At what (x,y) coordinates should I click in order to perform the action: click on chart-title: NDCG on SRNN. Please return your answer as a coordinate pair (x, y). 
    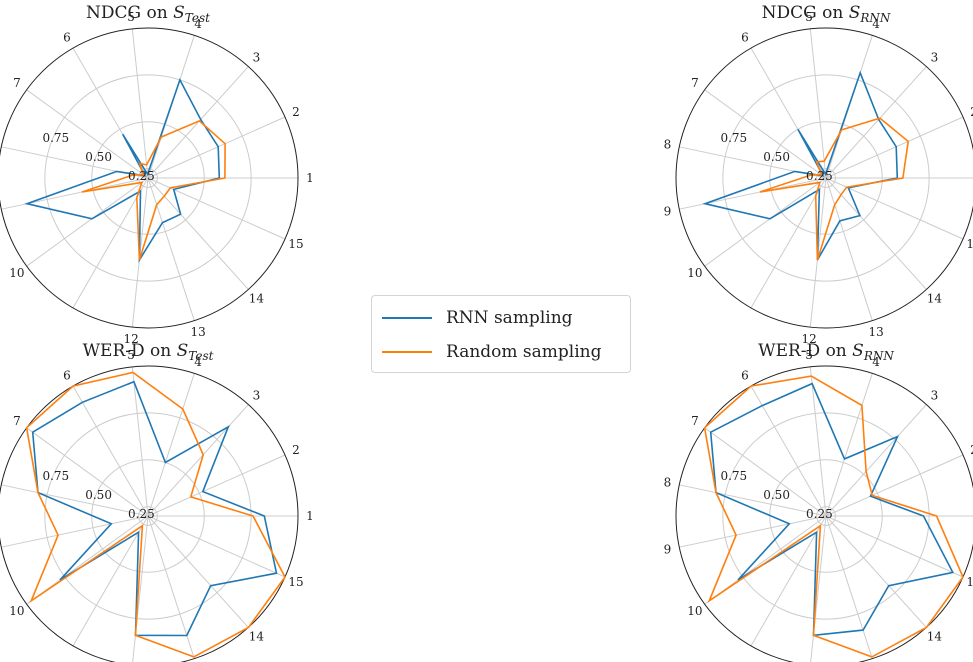
    Looking at the image, I should click on (826, 14).